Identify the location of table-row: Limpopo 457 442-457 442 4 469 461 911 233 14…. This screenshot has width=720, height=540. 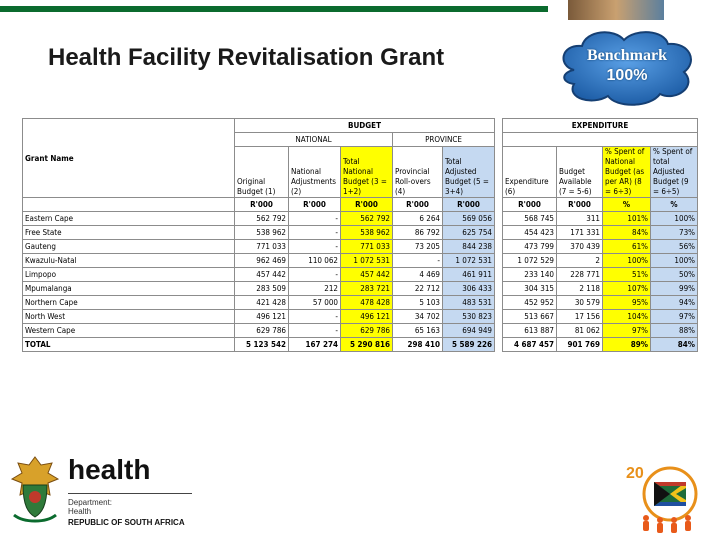
(360, 274).